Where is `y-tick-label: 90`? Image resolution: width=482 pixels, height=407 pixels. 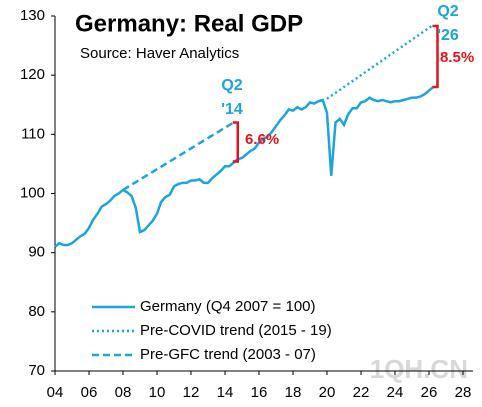
y-tick-label: 90 is located at coordinates (36, 252).